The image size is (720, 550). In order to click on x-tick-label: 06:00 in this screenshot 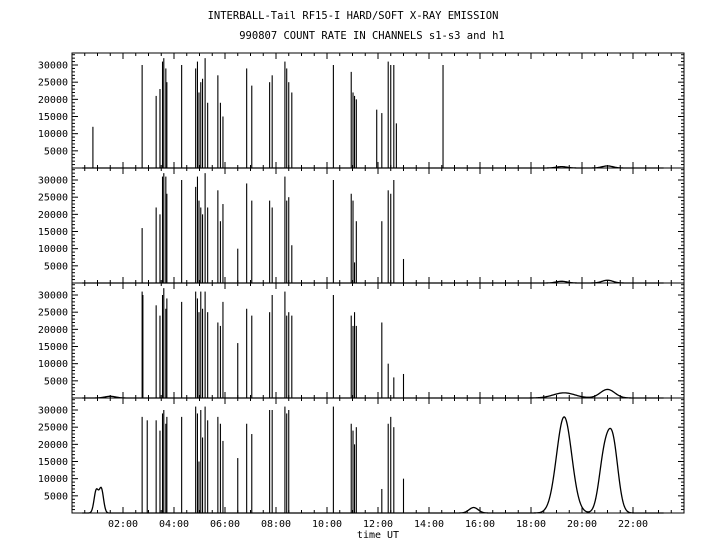, I will do `click(225, 524)`.